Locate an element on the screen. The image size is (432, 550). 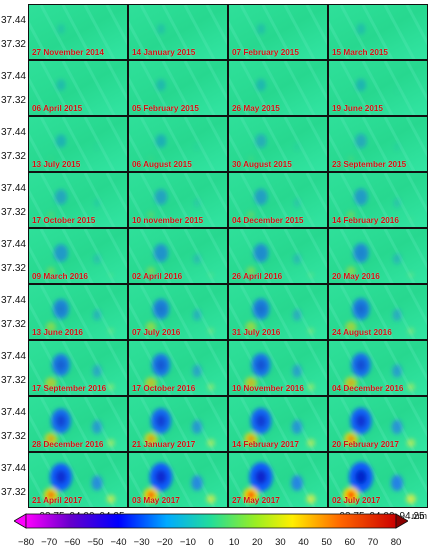
panel-date-label: 14 January 2015 is located at coordinates (164, 52).